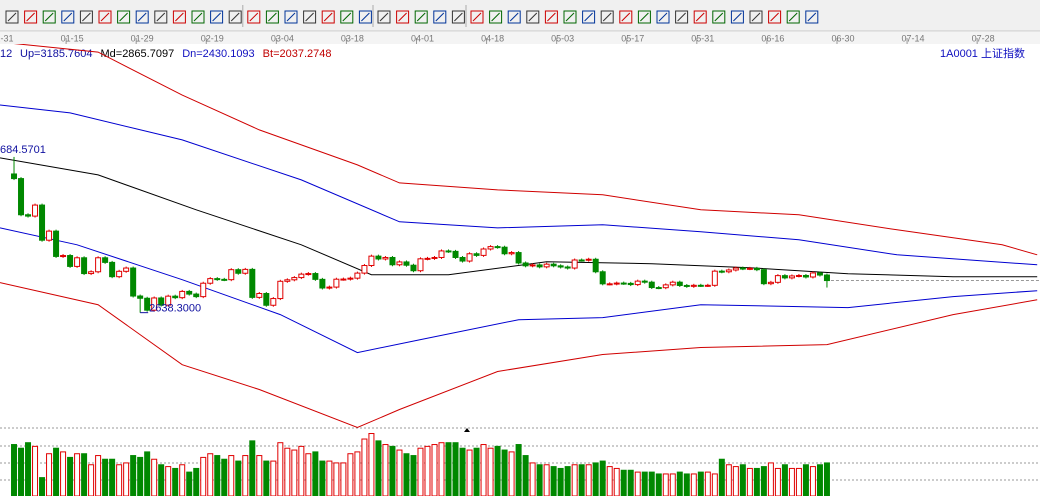  I want to click on period-label: 12, so click(6, 54).